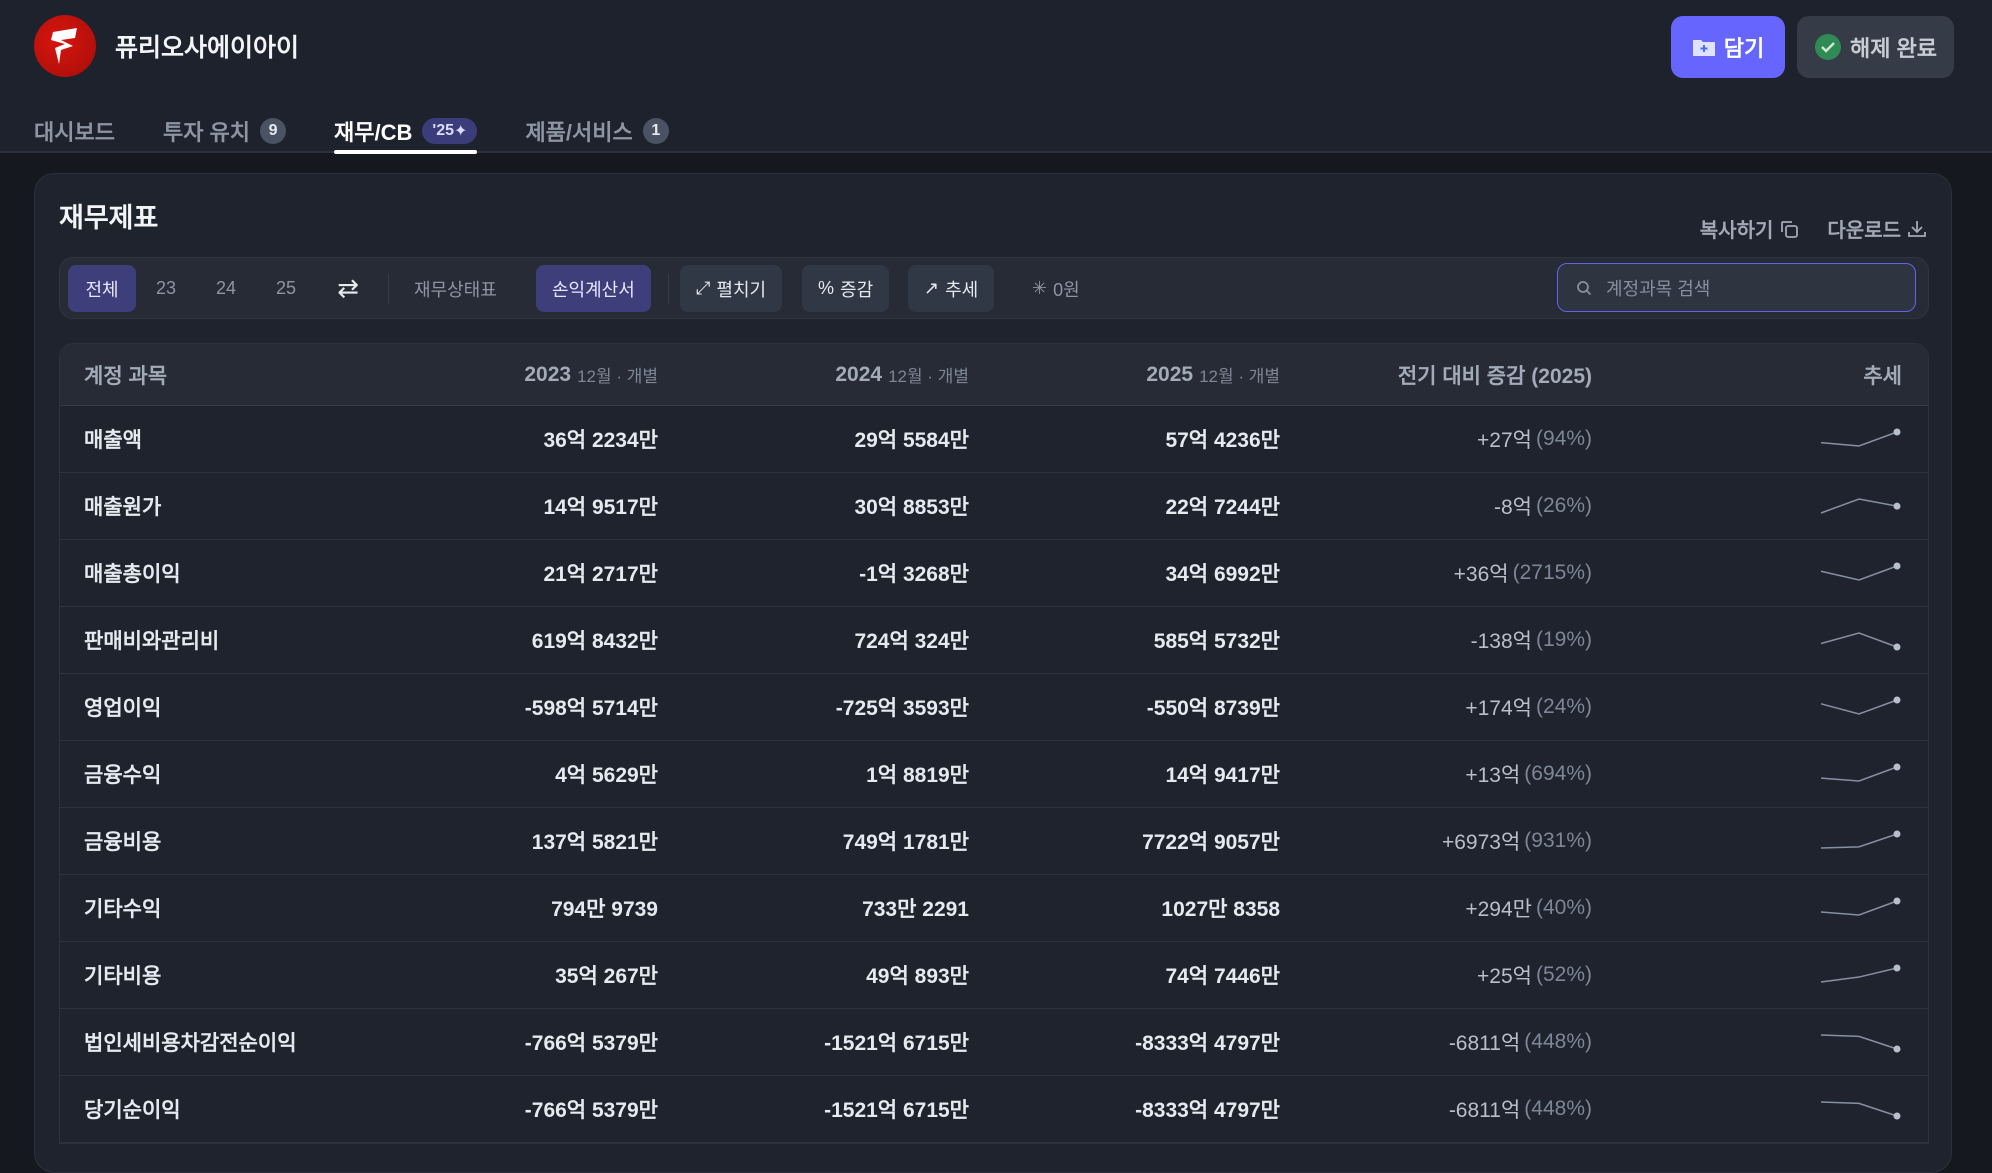 This screenshot has height=1173, width=1992. Describe the element at coordinates (65, 46) in the screenshot. I see `company-logo` at that location.